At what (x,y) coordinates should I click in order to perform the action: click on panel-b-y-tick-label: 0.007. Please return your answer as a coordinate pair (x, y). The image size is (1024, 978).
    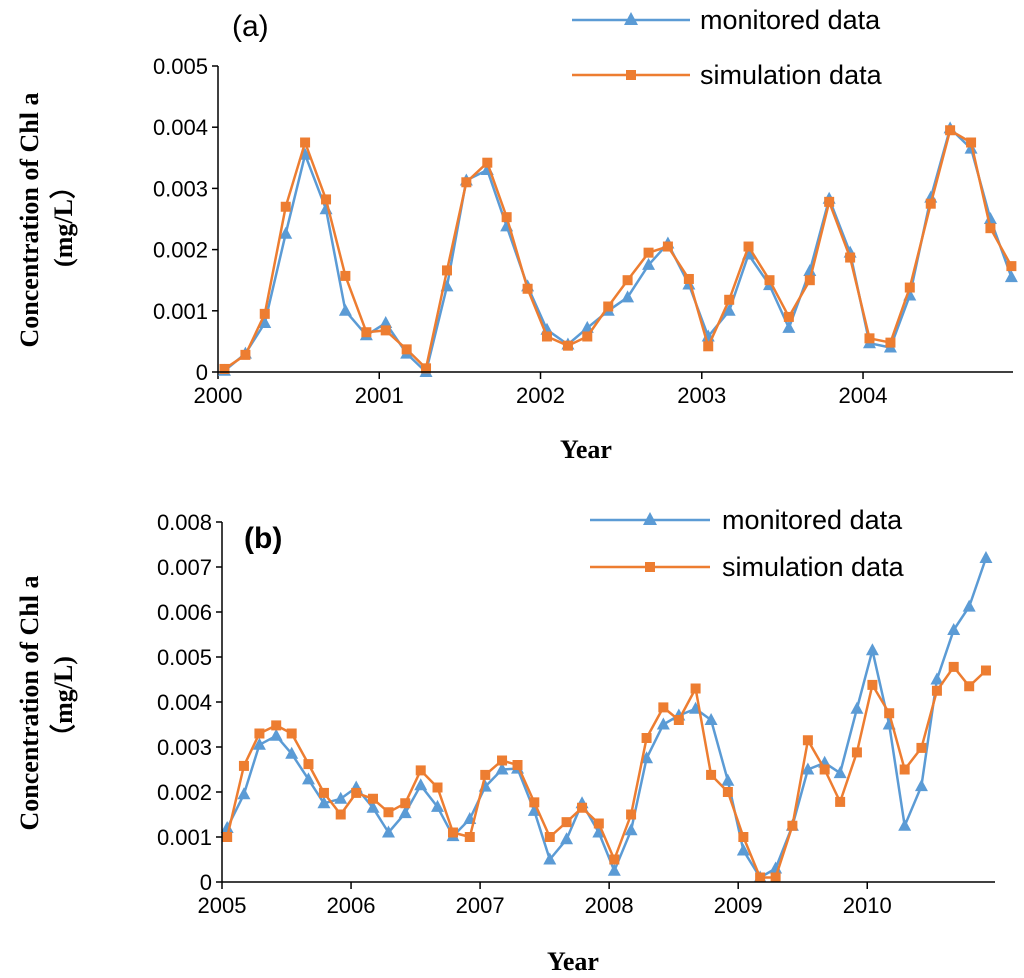
    Looking at the image, I should click on (184, 567).